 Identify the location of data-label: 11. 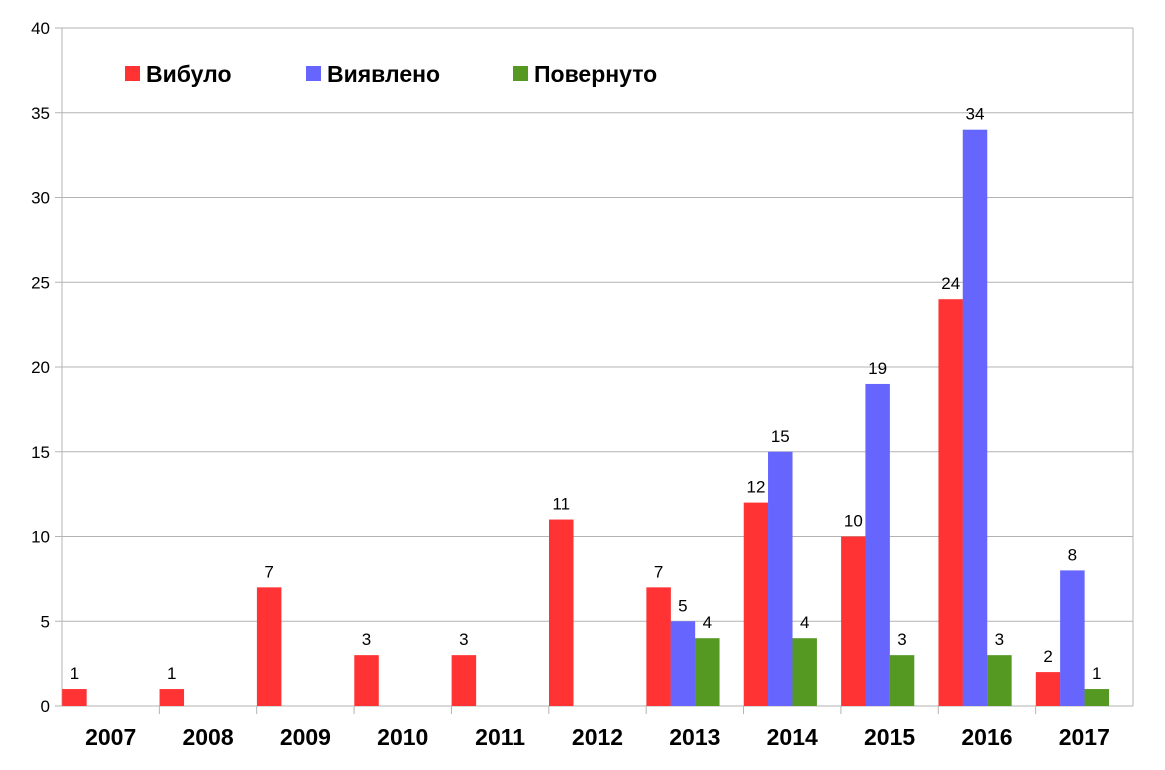
(561, 504).